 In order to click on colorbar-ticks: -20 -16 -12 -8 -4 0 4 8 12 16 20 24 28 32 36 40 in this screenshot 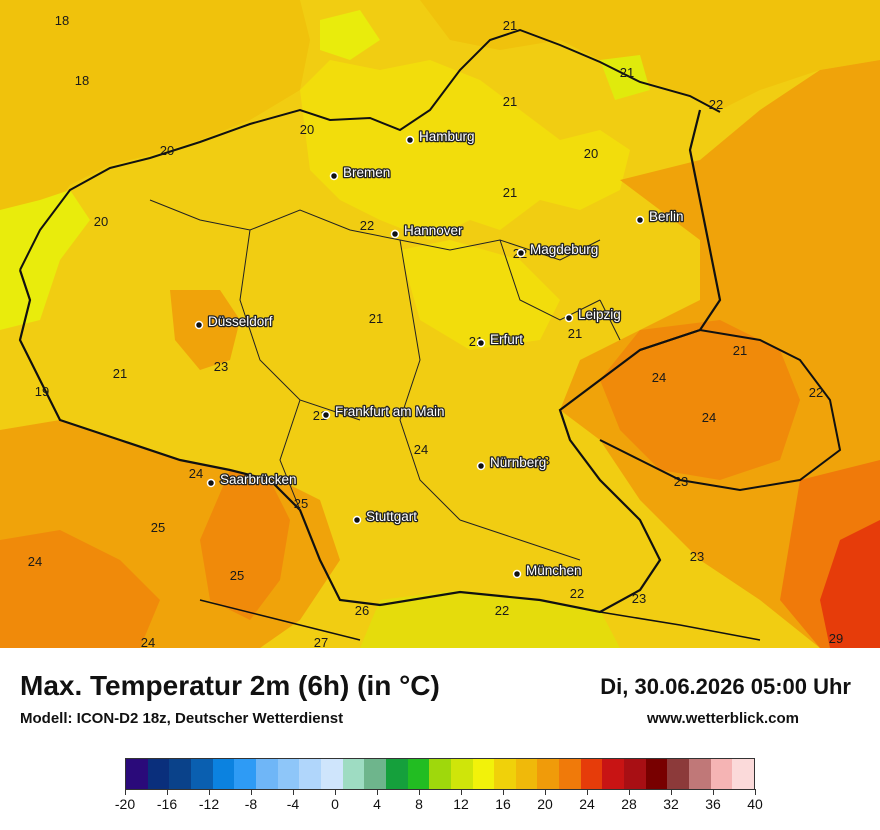, I will do `click(439, 802)`.